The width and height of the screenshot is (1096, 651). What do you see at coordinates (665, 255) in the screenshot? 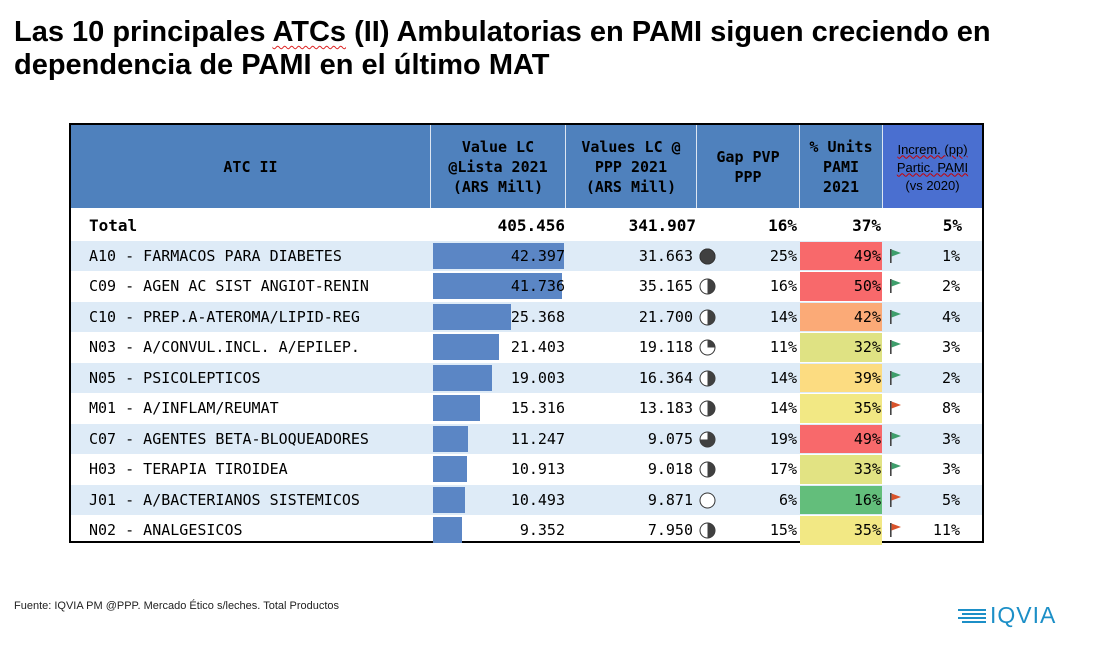
I see `value-ppp: 31.663` at bounding box center [665, 255].